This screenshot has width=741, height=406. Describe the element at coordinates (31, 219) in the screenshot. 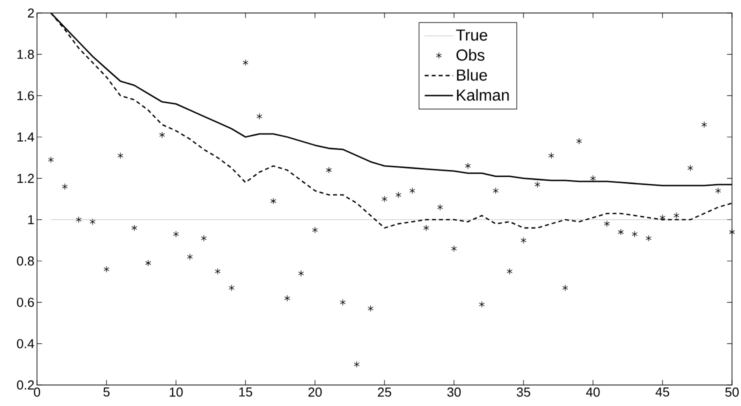

I see `y-tick-label: 1` at that location.